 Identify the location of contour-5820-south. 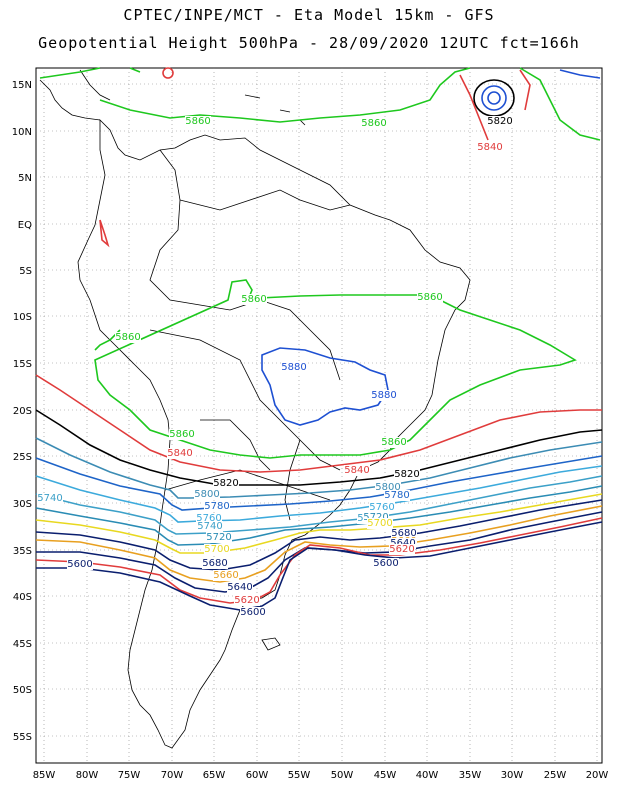
(319, 447).